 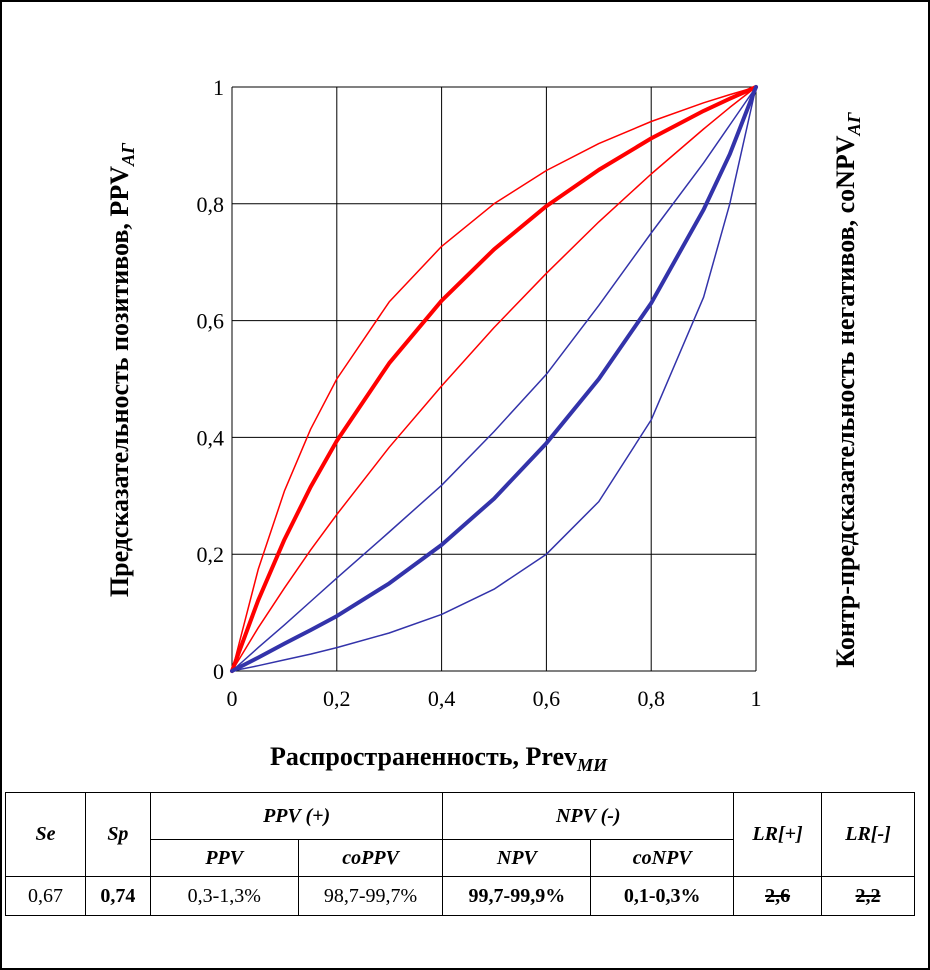 What do you see at coordinates (662, 896) in the screenshot?
I see `cell-conpv: 0,1-0,3%` at bounding box center [662, 896].